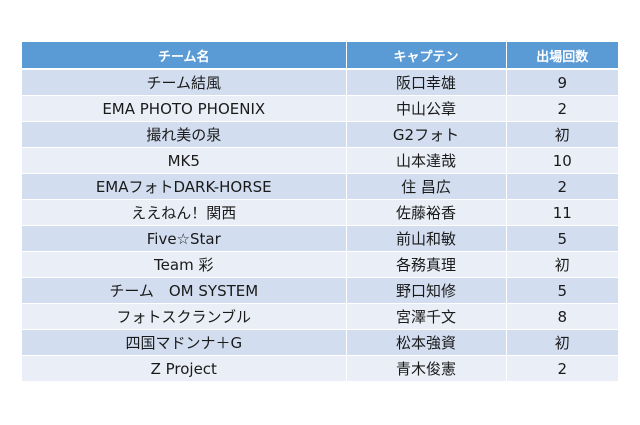 The image size is (640, 425). I want to click on captain-cell: 住 昌広, so click(426, 186).